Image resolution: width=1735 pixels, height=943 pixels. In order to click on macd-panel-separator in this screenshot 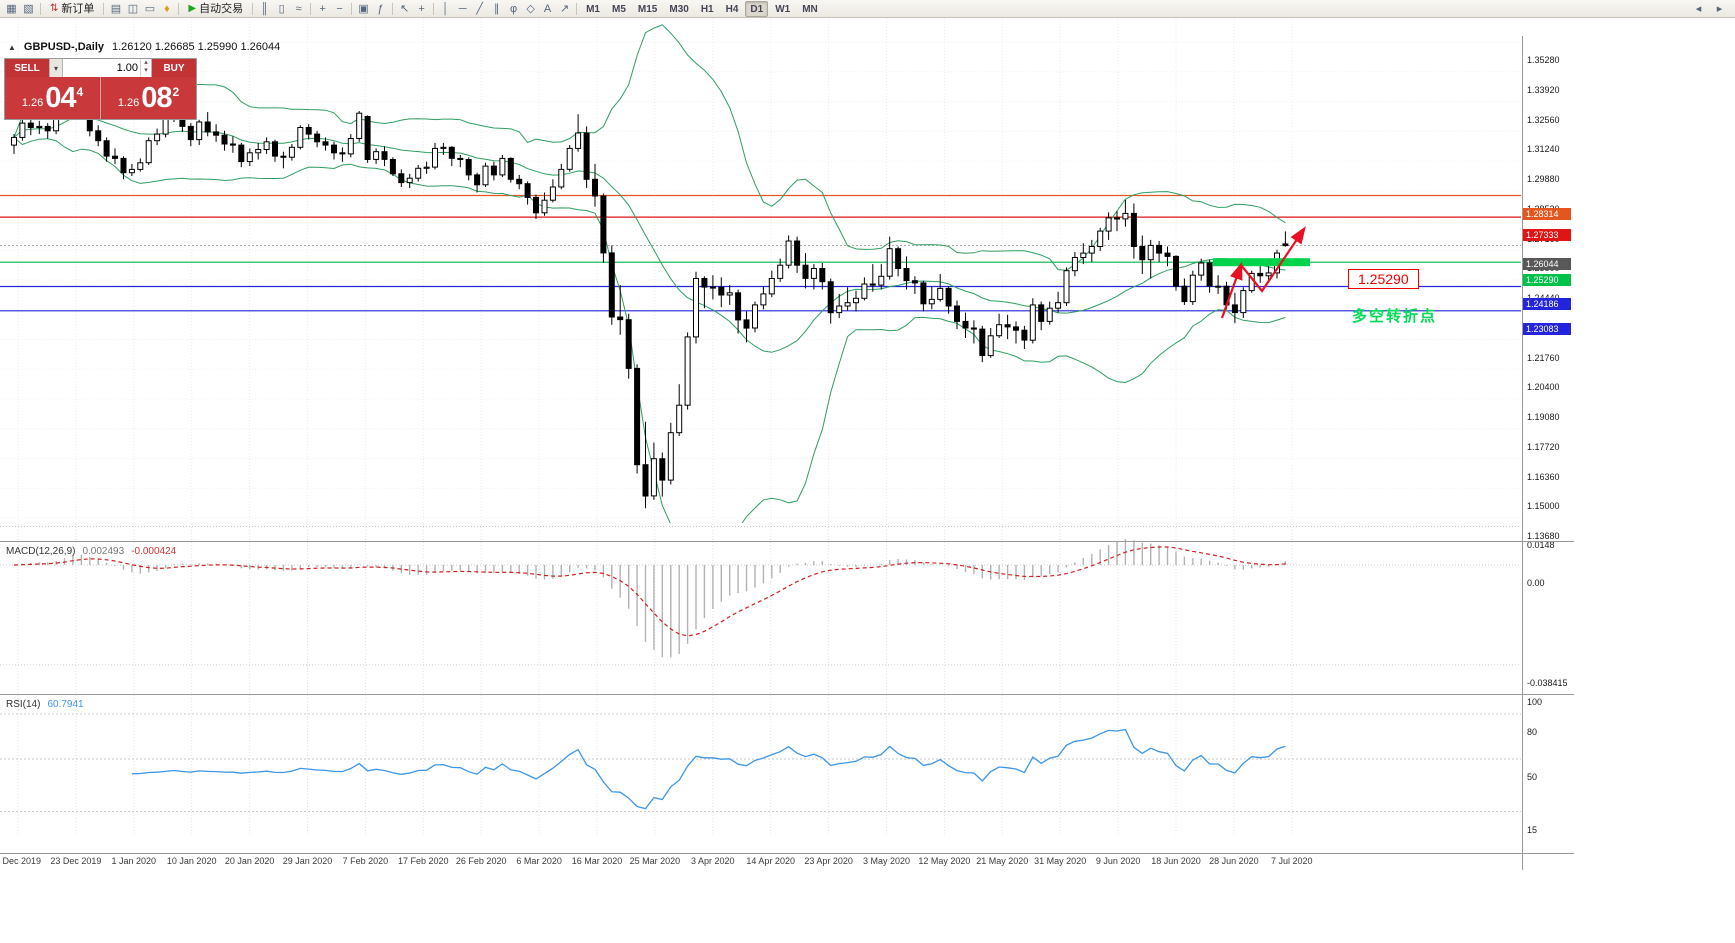, I will do `click(787, 541)`.